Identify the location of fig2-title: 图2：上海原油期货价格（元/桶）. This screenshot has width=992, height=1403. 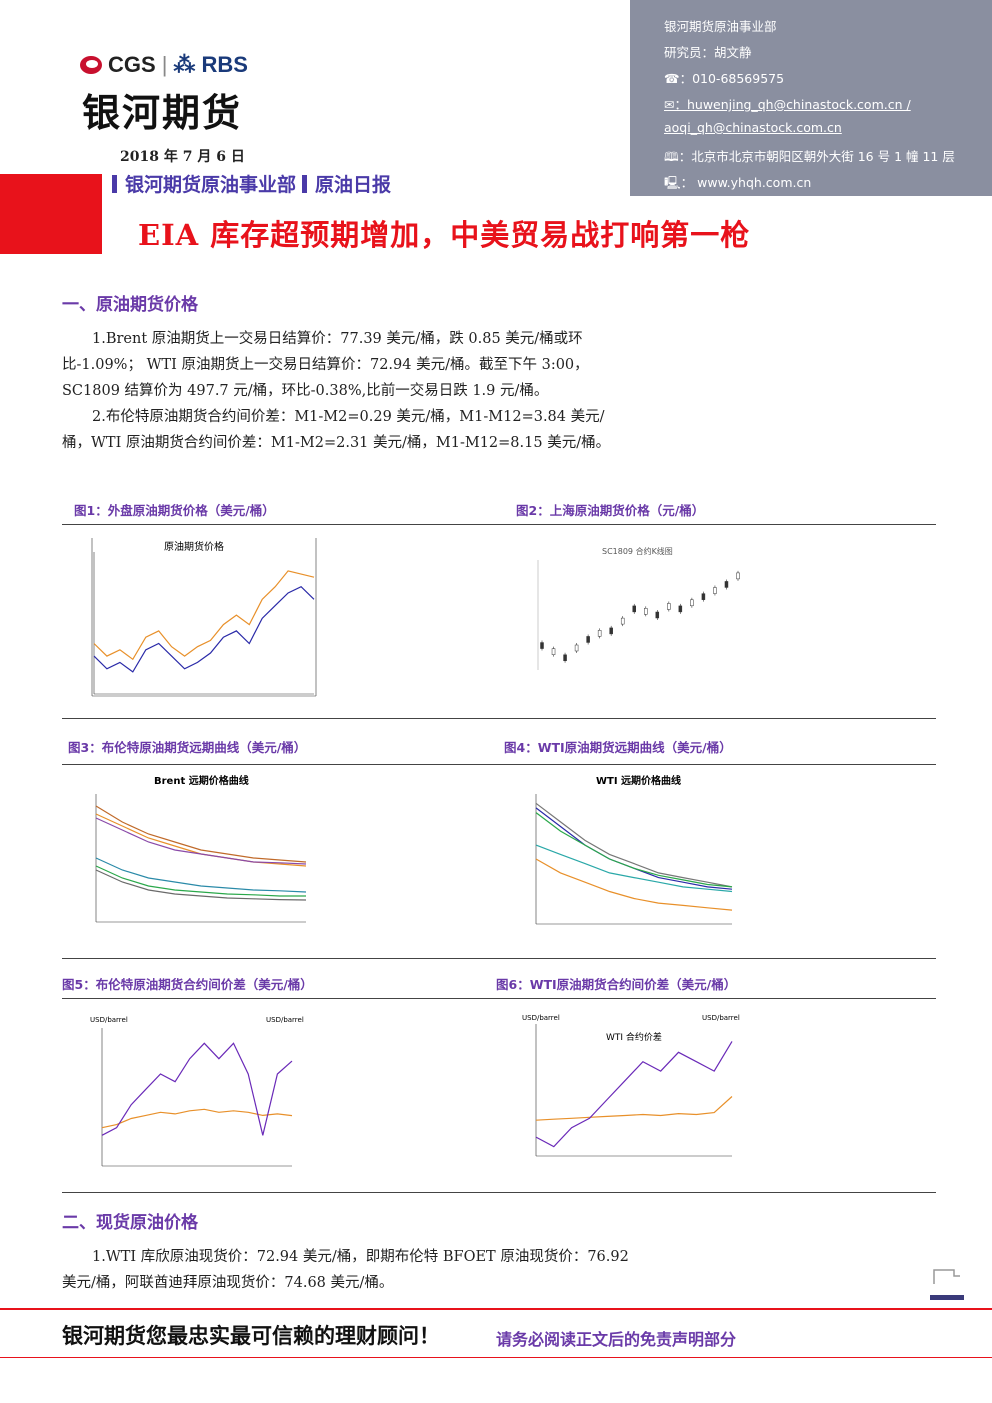
(610, 510).